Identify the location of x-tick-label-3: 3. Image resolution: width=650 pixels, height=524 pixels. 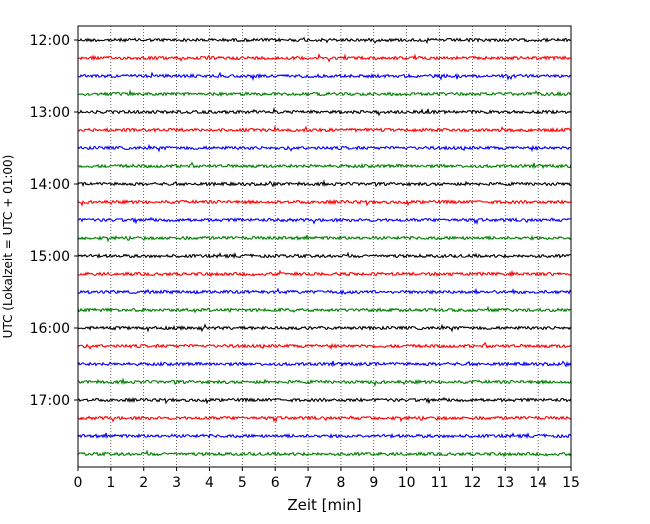
(176, 483).